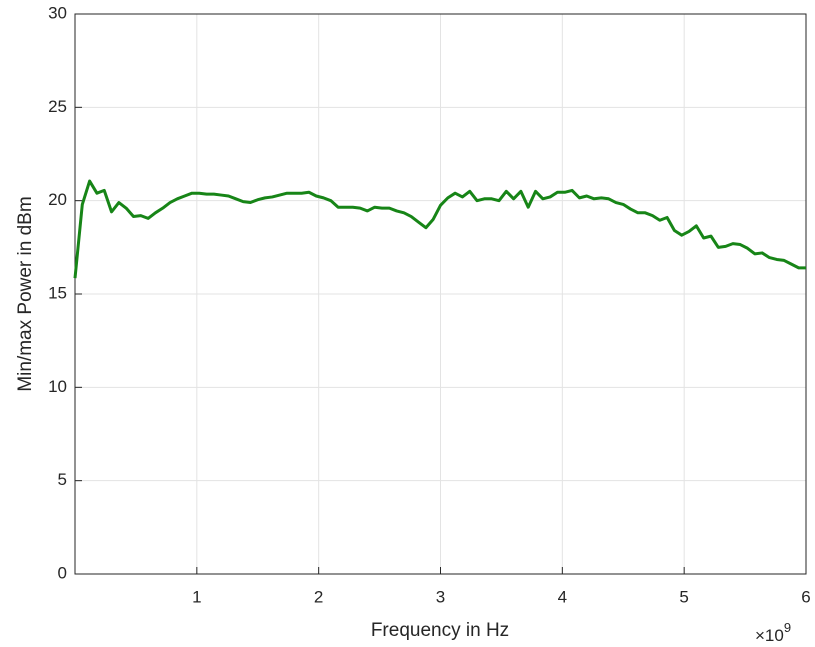 The image size is (815, 647). I want to click on x-tick-label: 4, so click(562, 596).